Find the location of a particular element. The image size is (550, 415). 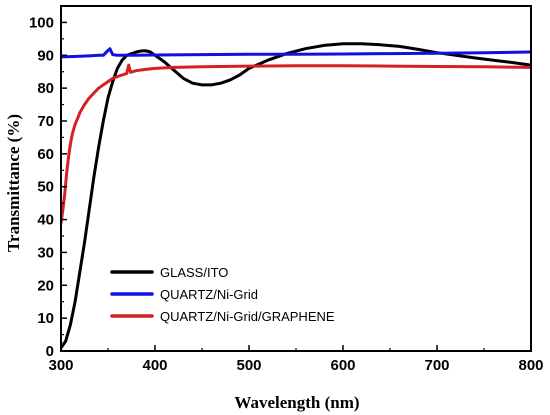

y-tick-label-100: 100 is located at coordinates (41, 22).